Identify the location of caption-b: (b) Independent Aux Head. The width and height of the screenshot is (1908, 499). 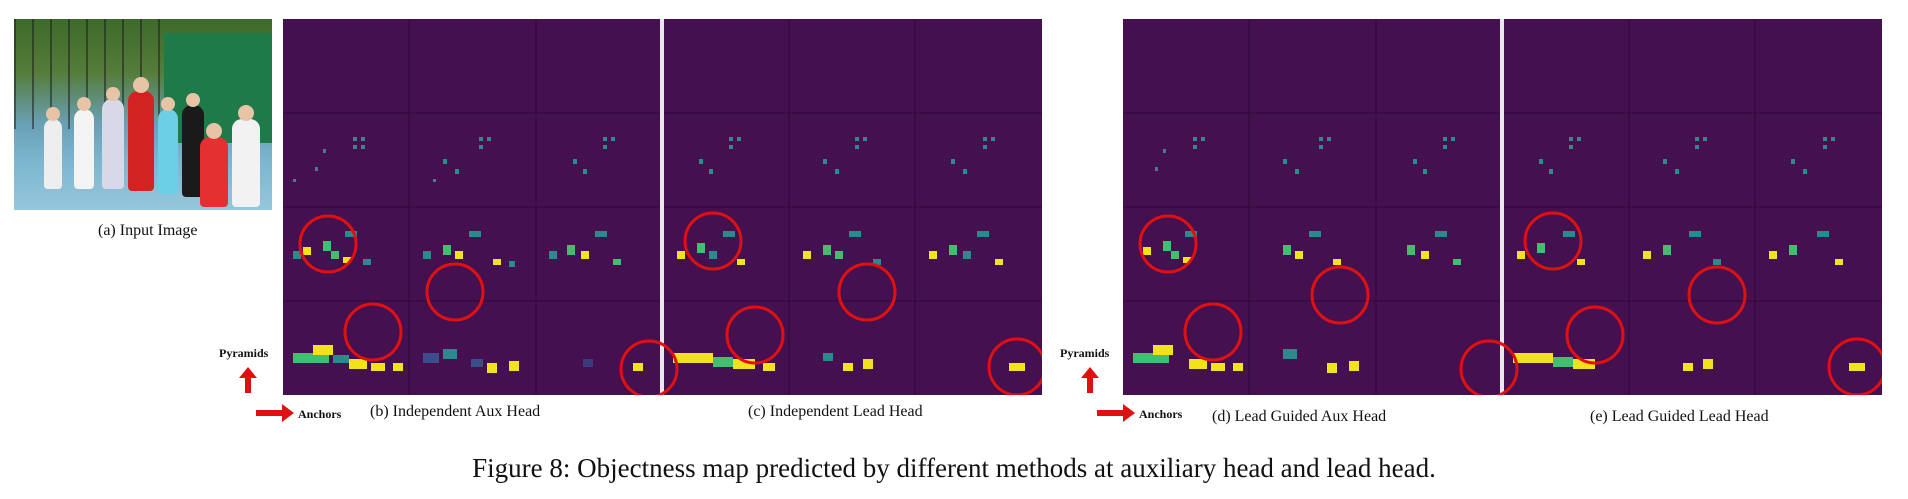
(455, 411).